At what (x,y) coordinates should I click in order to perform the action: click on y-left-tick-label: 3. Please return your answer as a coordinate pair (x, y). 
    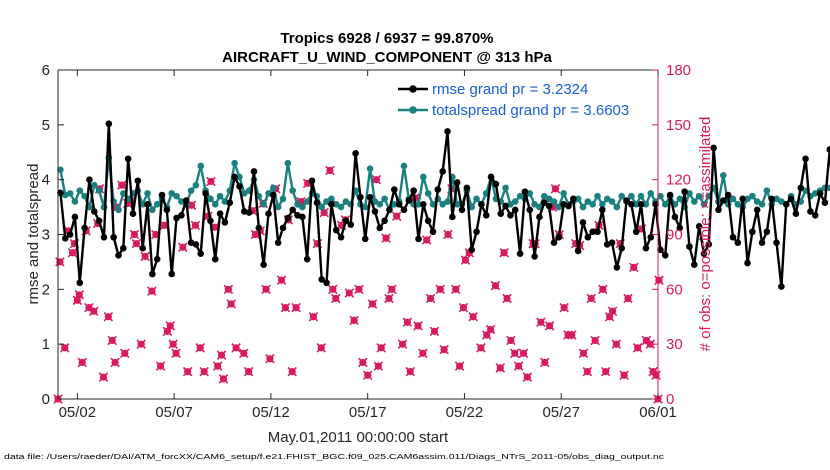
    Looking at the image, I should click on (46, 235).